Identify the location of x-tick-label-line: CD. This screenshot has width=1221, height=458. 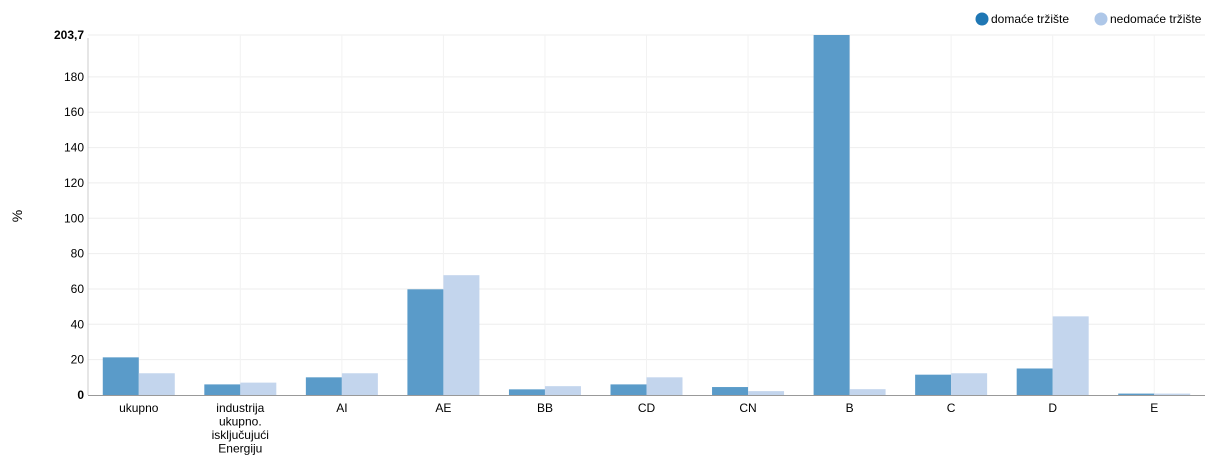
(647, 408).